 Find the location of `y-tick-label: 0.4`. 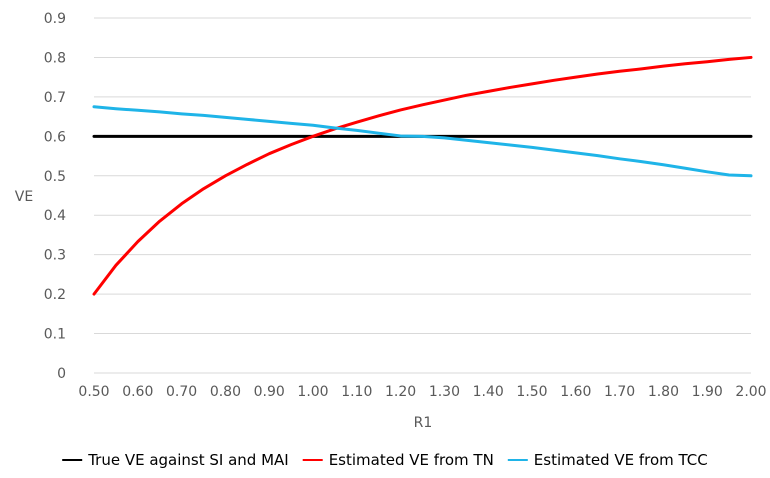

y-tick-label: 0.4 is located at coordinates (55, 216).